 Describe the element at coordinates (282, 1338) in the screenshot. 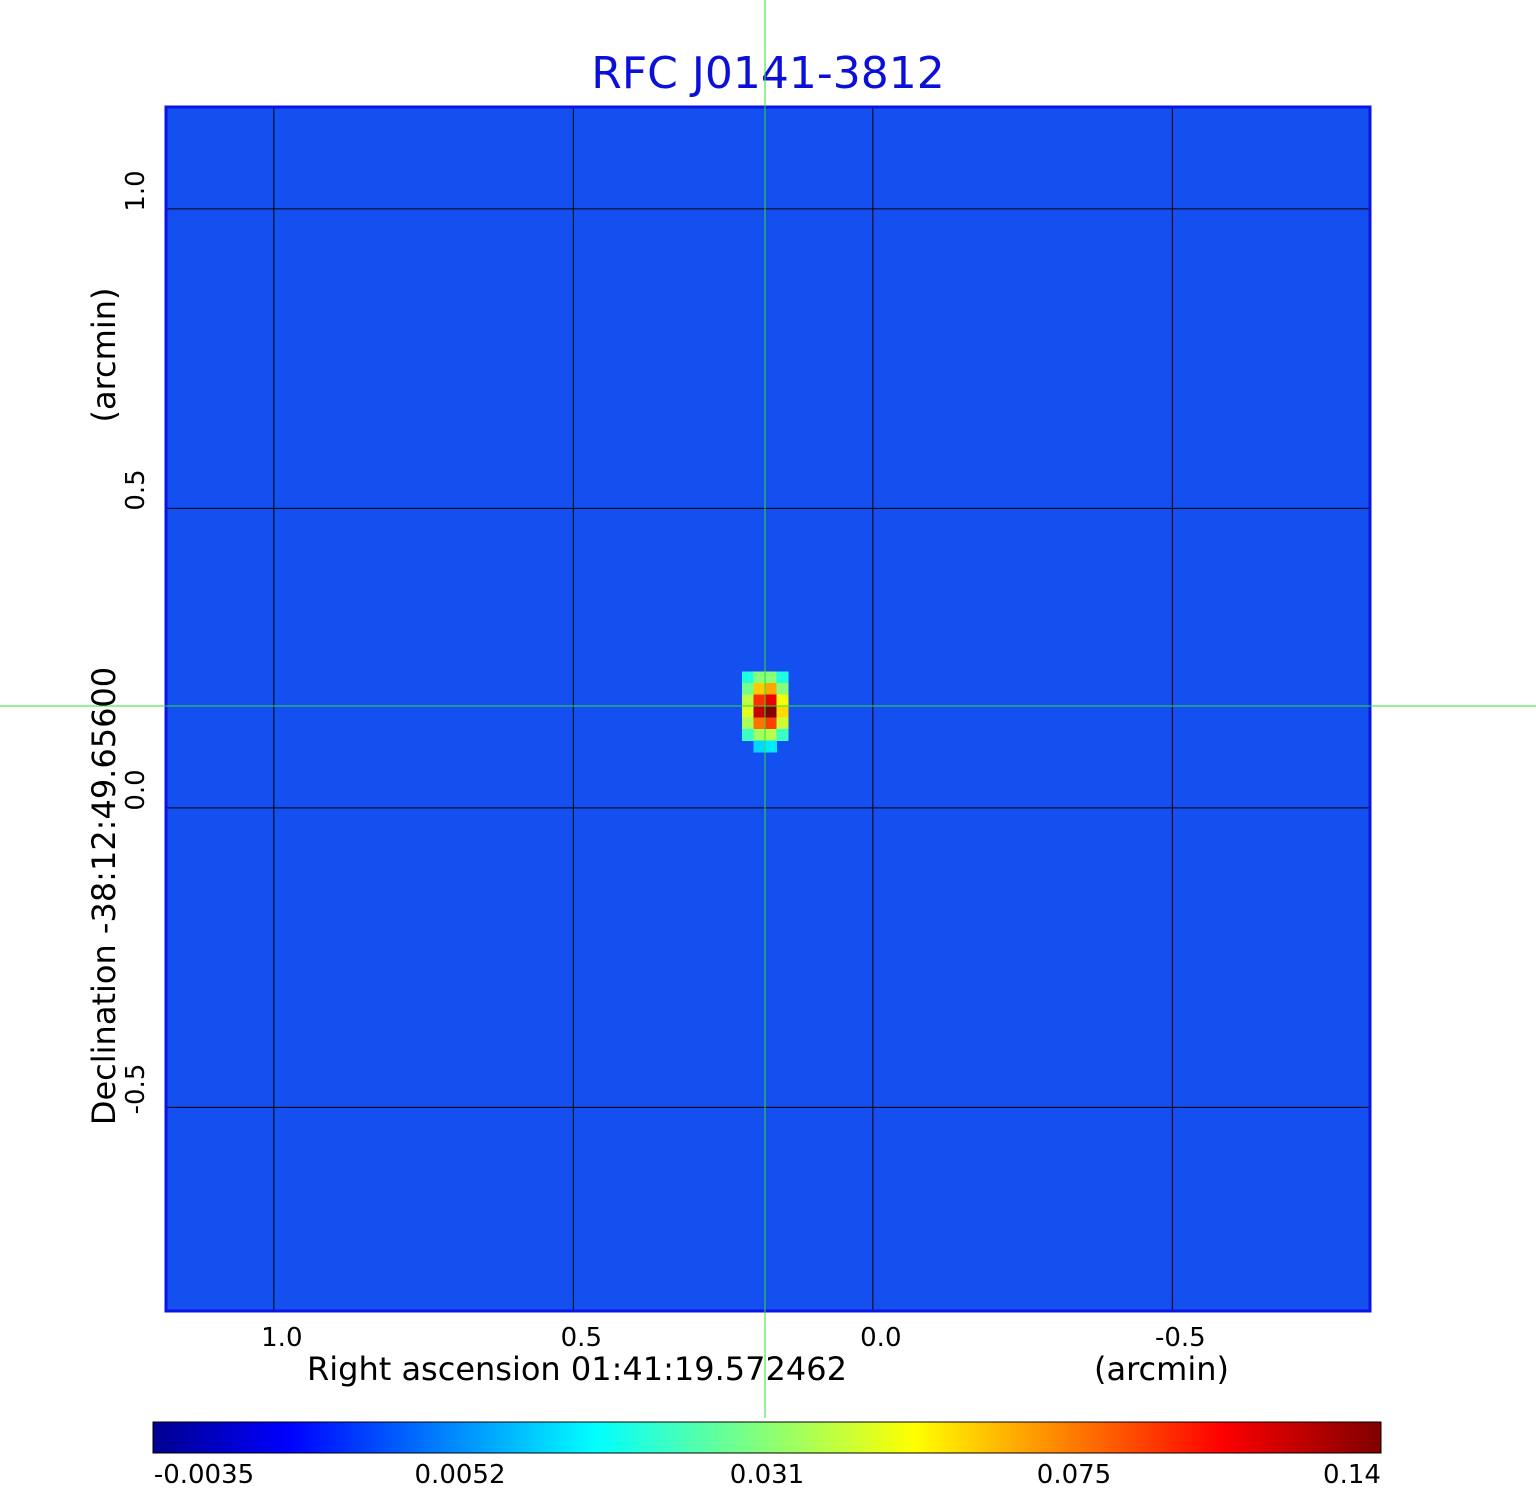

I see `x-tick-label: 1.0` at that location.